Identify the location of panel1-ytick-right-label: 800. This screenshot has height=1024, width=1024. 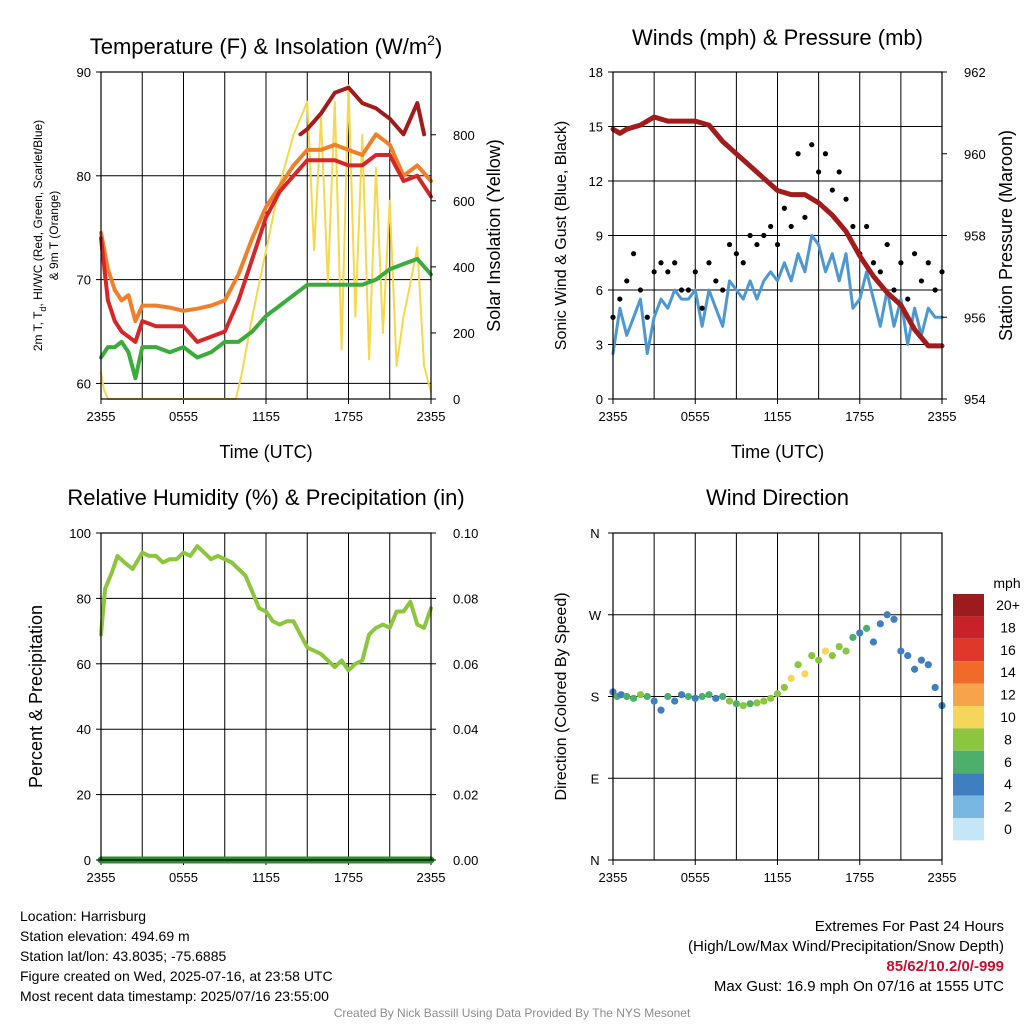
(464, 135).